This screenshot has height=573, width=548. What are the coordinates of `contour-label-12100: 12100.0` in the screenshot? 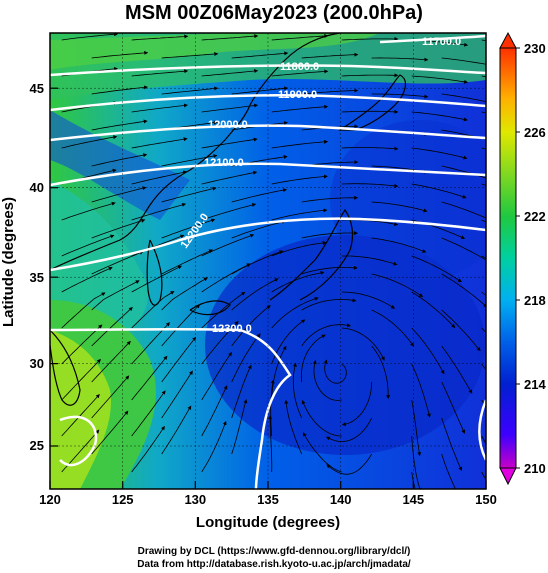 It's located at (224, 163).